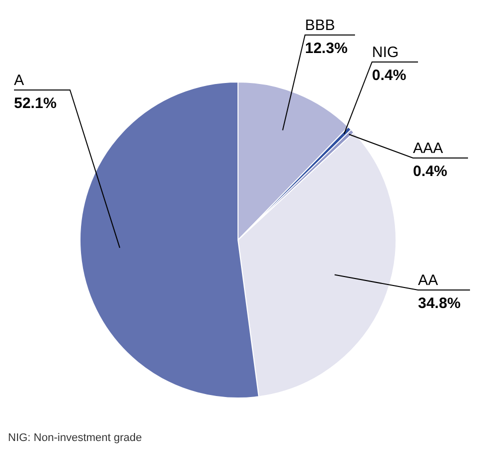  What do you see at coordinates (326, 48) in the screenshot?
I see `data-label: 12.3%` at bounding box center [326, 48].